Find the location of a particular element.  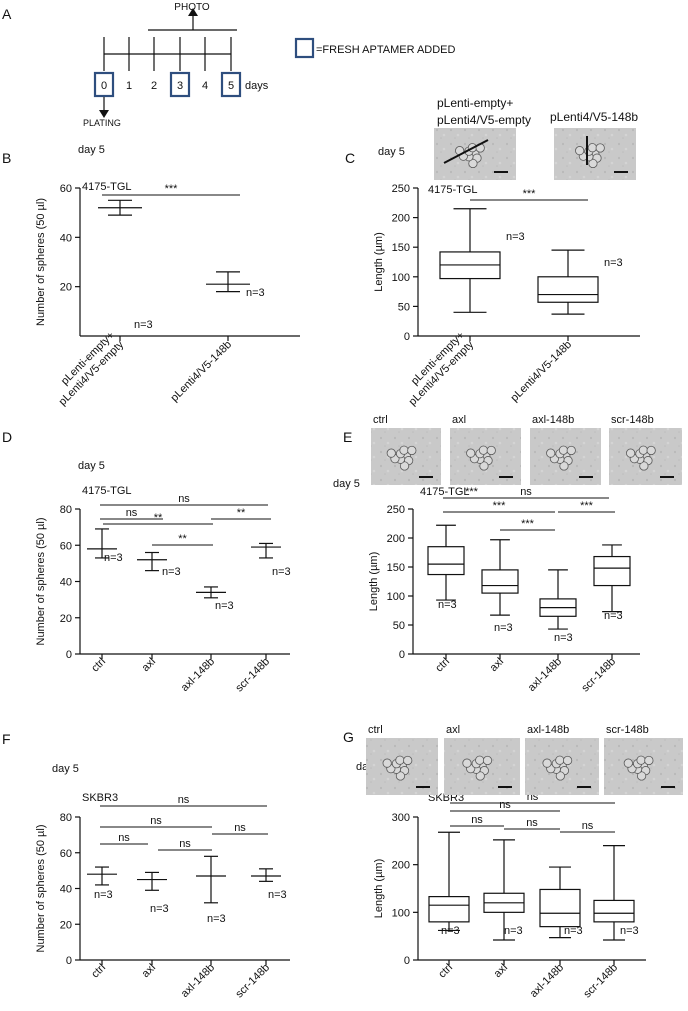

micrograph-label: axl is located at coordinates (453, 730).